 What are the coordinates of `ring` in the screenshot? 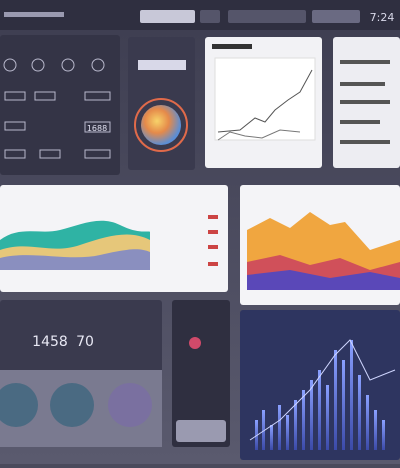 It's located at (161, 125).